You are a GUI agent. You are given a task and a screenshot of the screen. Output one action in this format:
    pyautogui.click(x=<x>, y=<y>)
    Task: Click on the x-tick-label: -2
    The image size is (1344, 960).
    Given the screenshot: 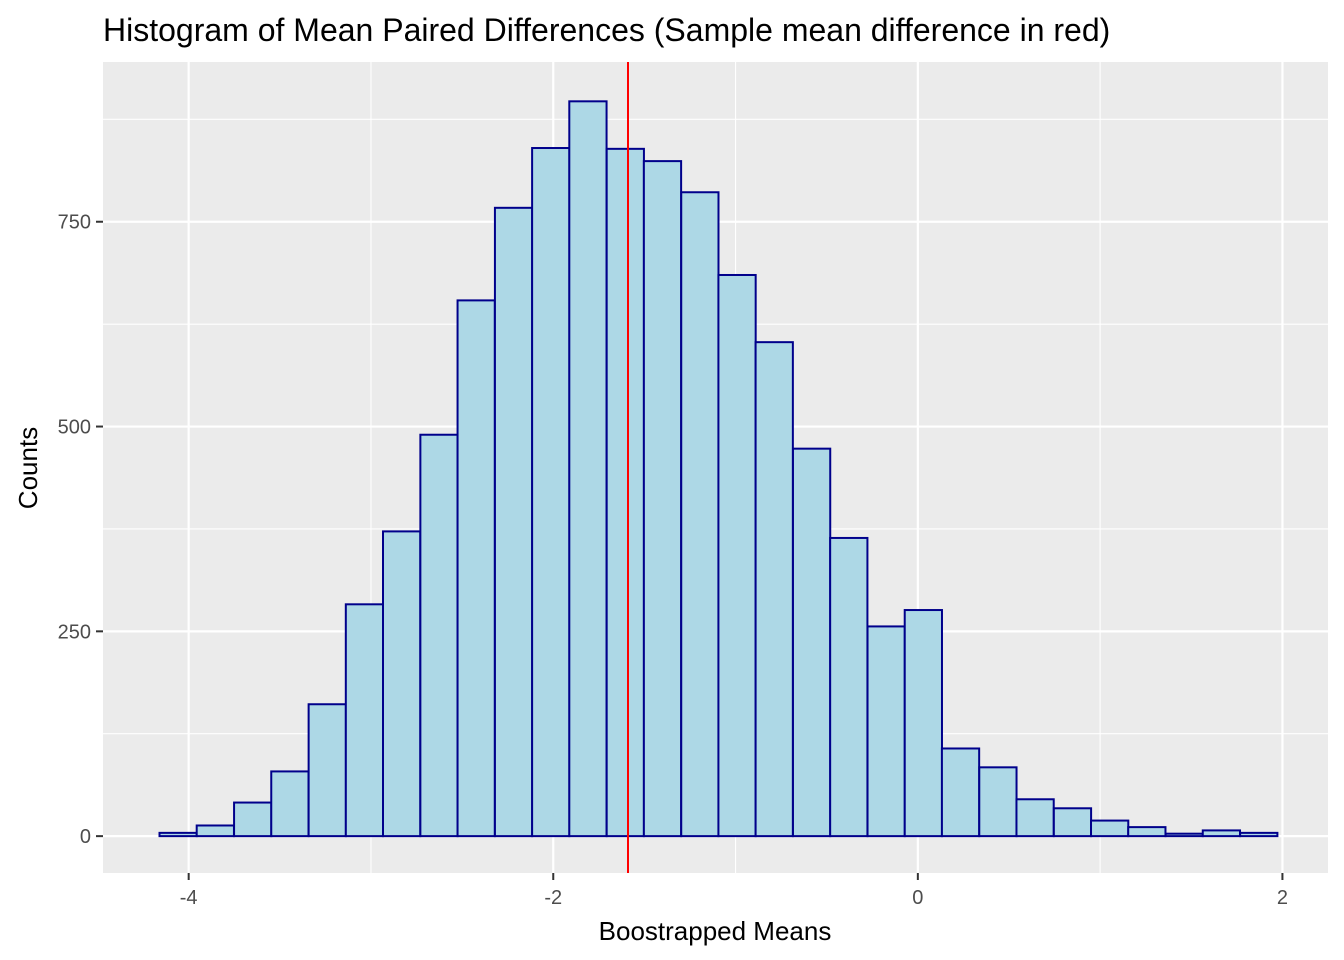 What is the action you would take?
    pyautogui.click(x=553, y=898)
    